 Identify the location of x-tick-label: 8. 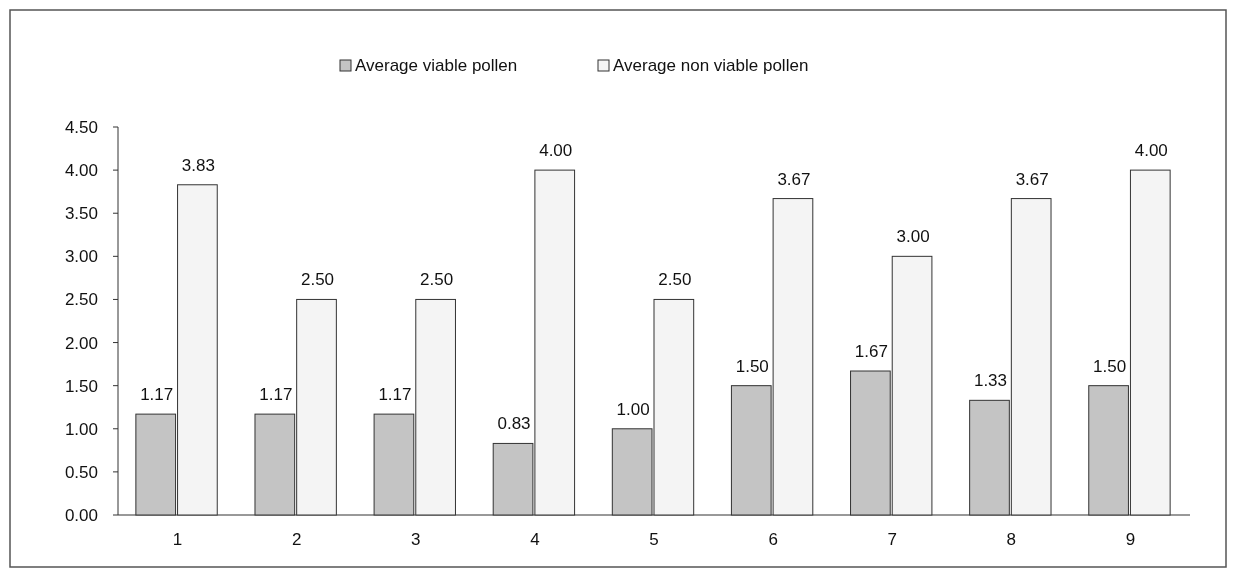
(1011, 539).